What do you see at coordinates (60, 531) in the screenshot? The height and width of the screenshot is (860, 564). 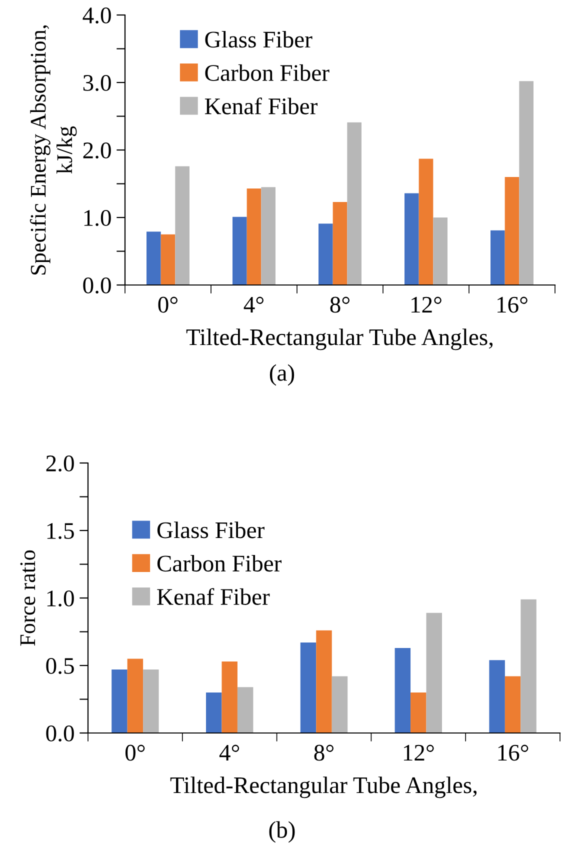 I see `y-tick-label: 1.5` at bounding box center [60, 531].